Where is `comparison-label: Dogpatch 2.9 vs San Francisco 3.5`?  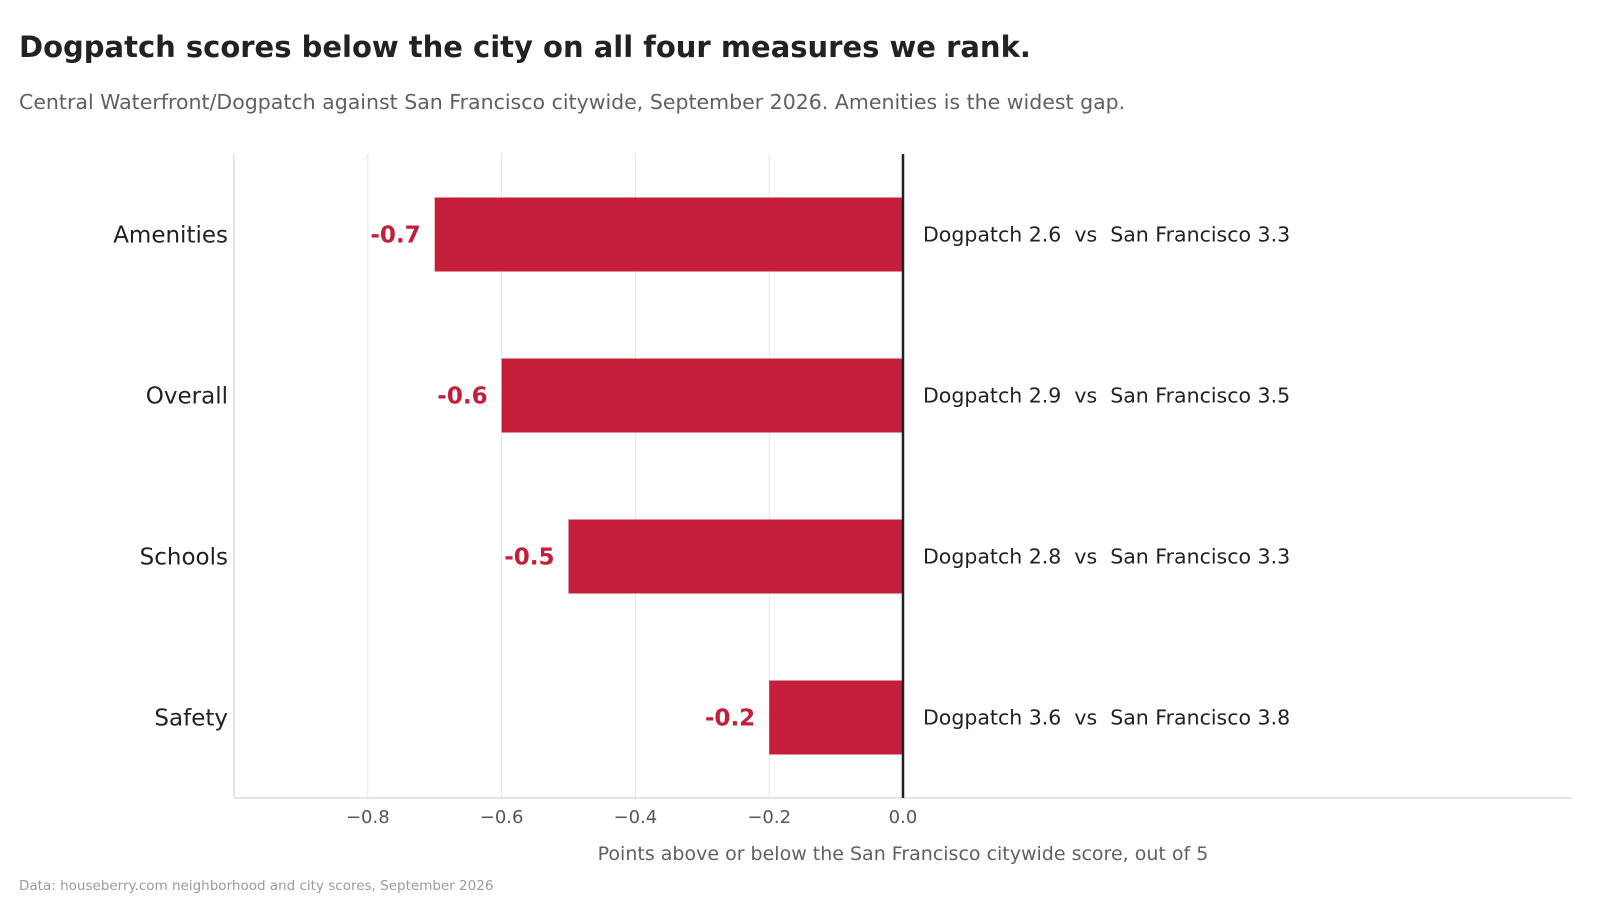 comparison-label: Dogpatch 2.9 vs San Francisco 3.5 is located at coordinates (1106, 396).